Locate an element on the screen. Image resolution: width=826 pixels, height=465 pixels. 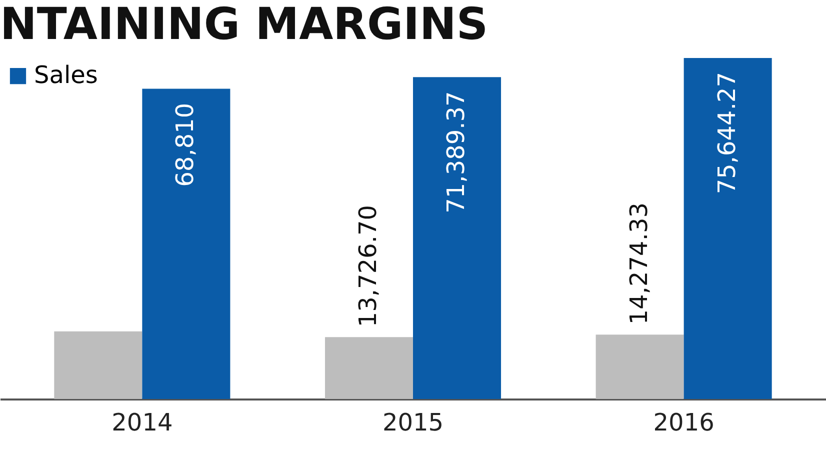
x-tick-label: 2015 is located at coordinates (413, 422).